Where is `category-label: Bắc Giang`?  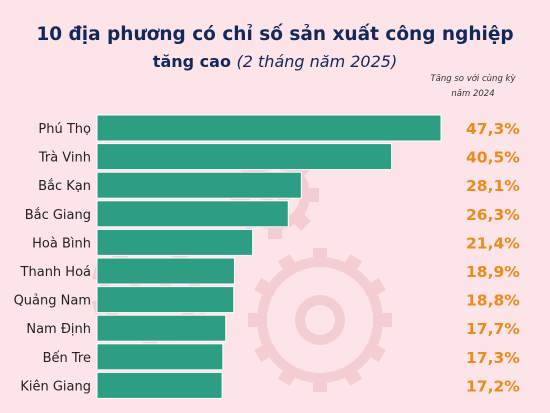 category-label: Bắc Giang is located at coordinates (58, 215).